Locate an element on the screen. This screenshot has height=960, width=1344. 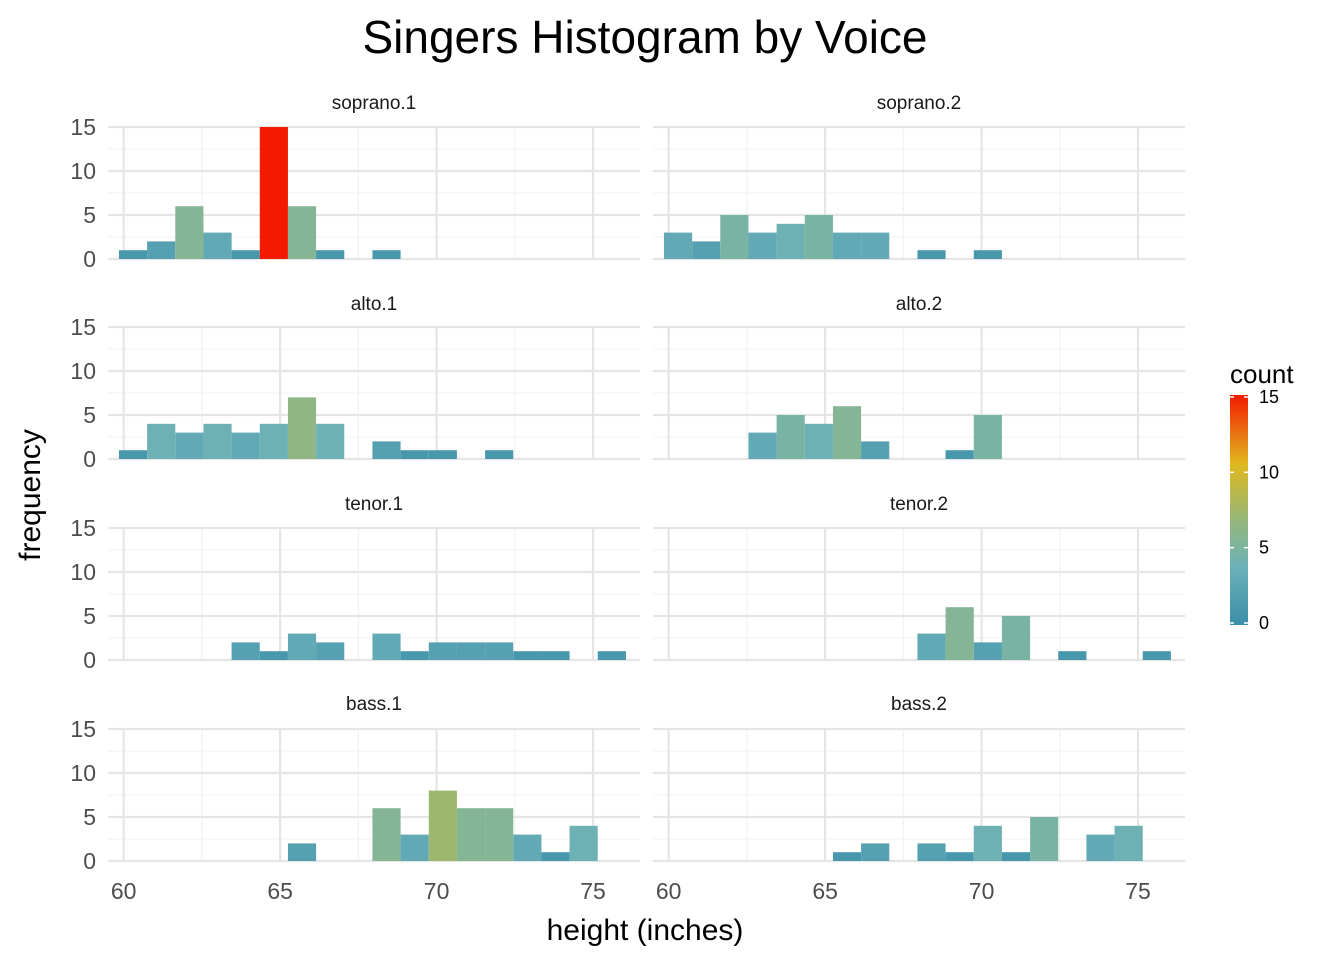
legend-tick-label: 15 is located at coordinates (1269, 397).